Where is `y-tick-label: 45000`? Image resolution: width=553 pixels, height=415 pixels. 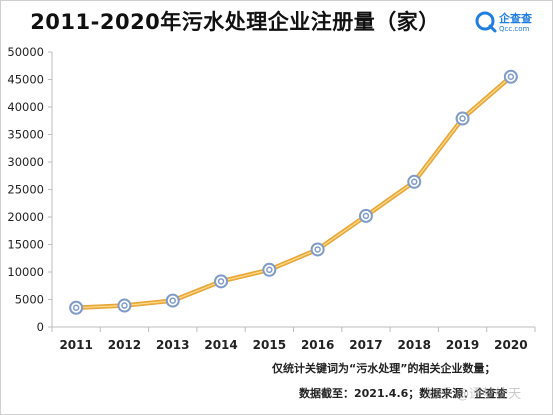
y-tick-label: 45000 is located at coordinates (25, 80).